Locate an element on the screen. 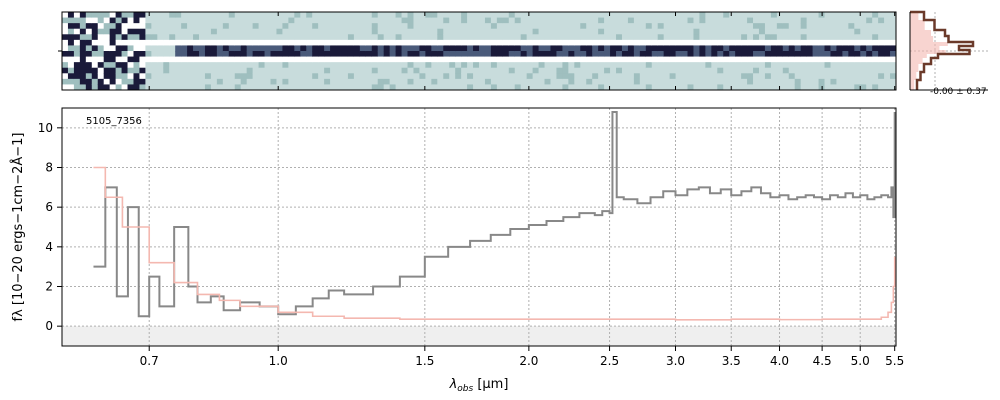 The width and height of the screenshot is (1000, 400). profile-data-line is located at coordinates (942, 50).